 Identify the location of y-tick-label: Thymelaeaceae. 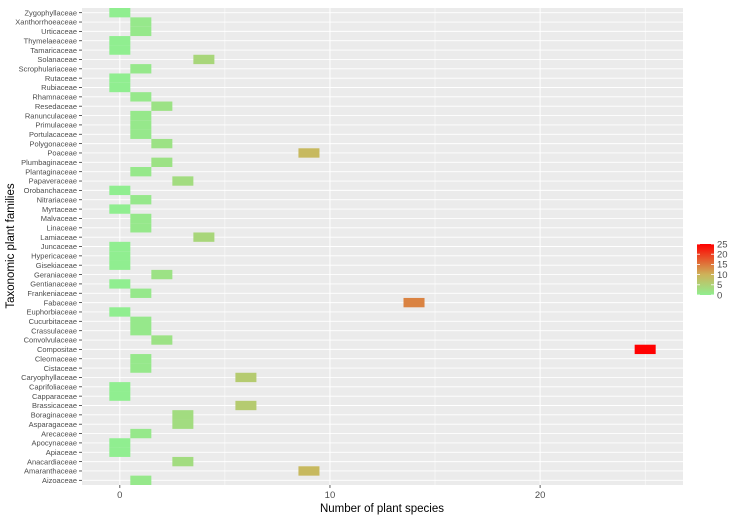
(50, 40).